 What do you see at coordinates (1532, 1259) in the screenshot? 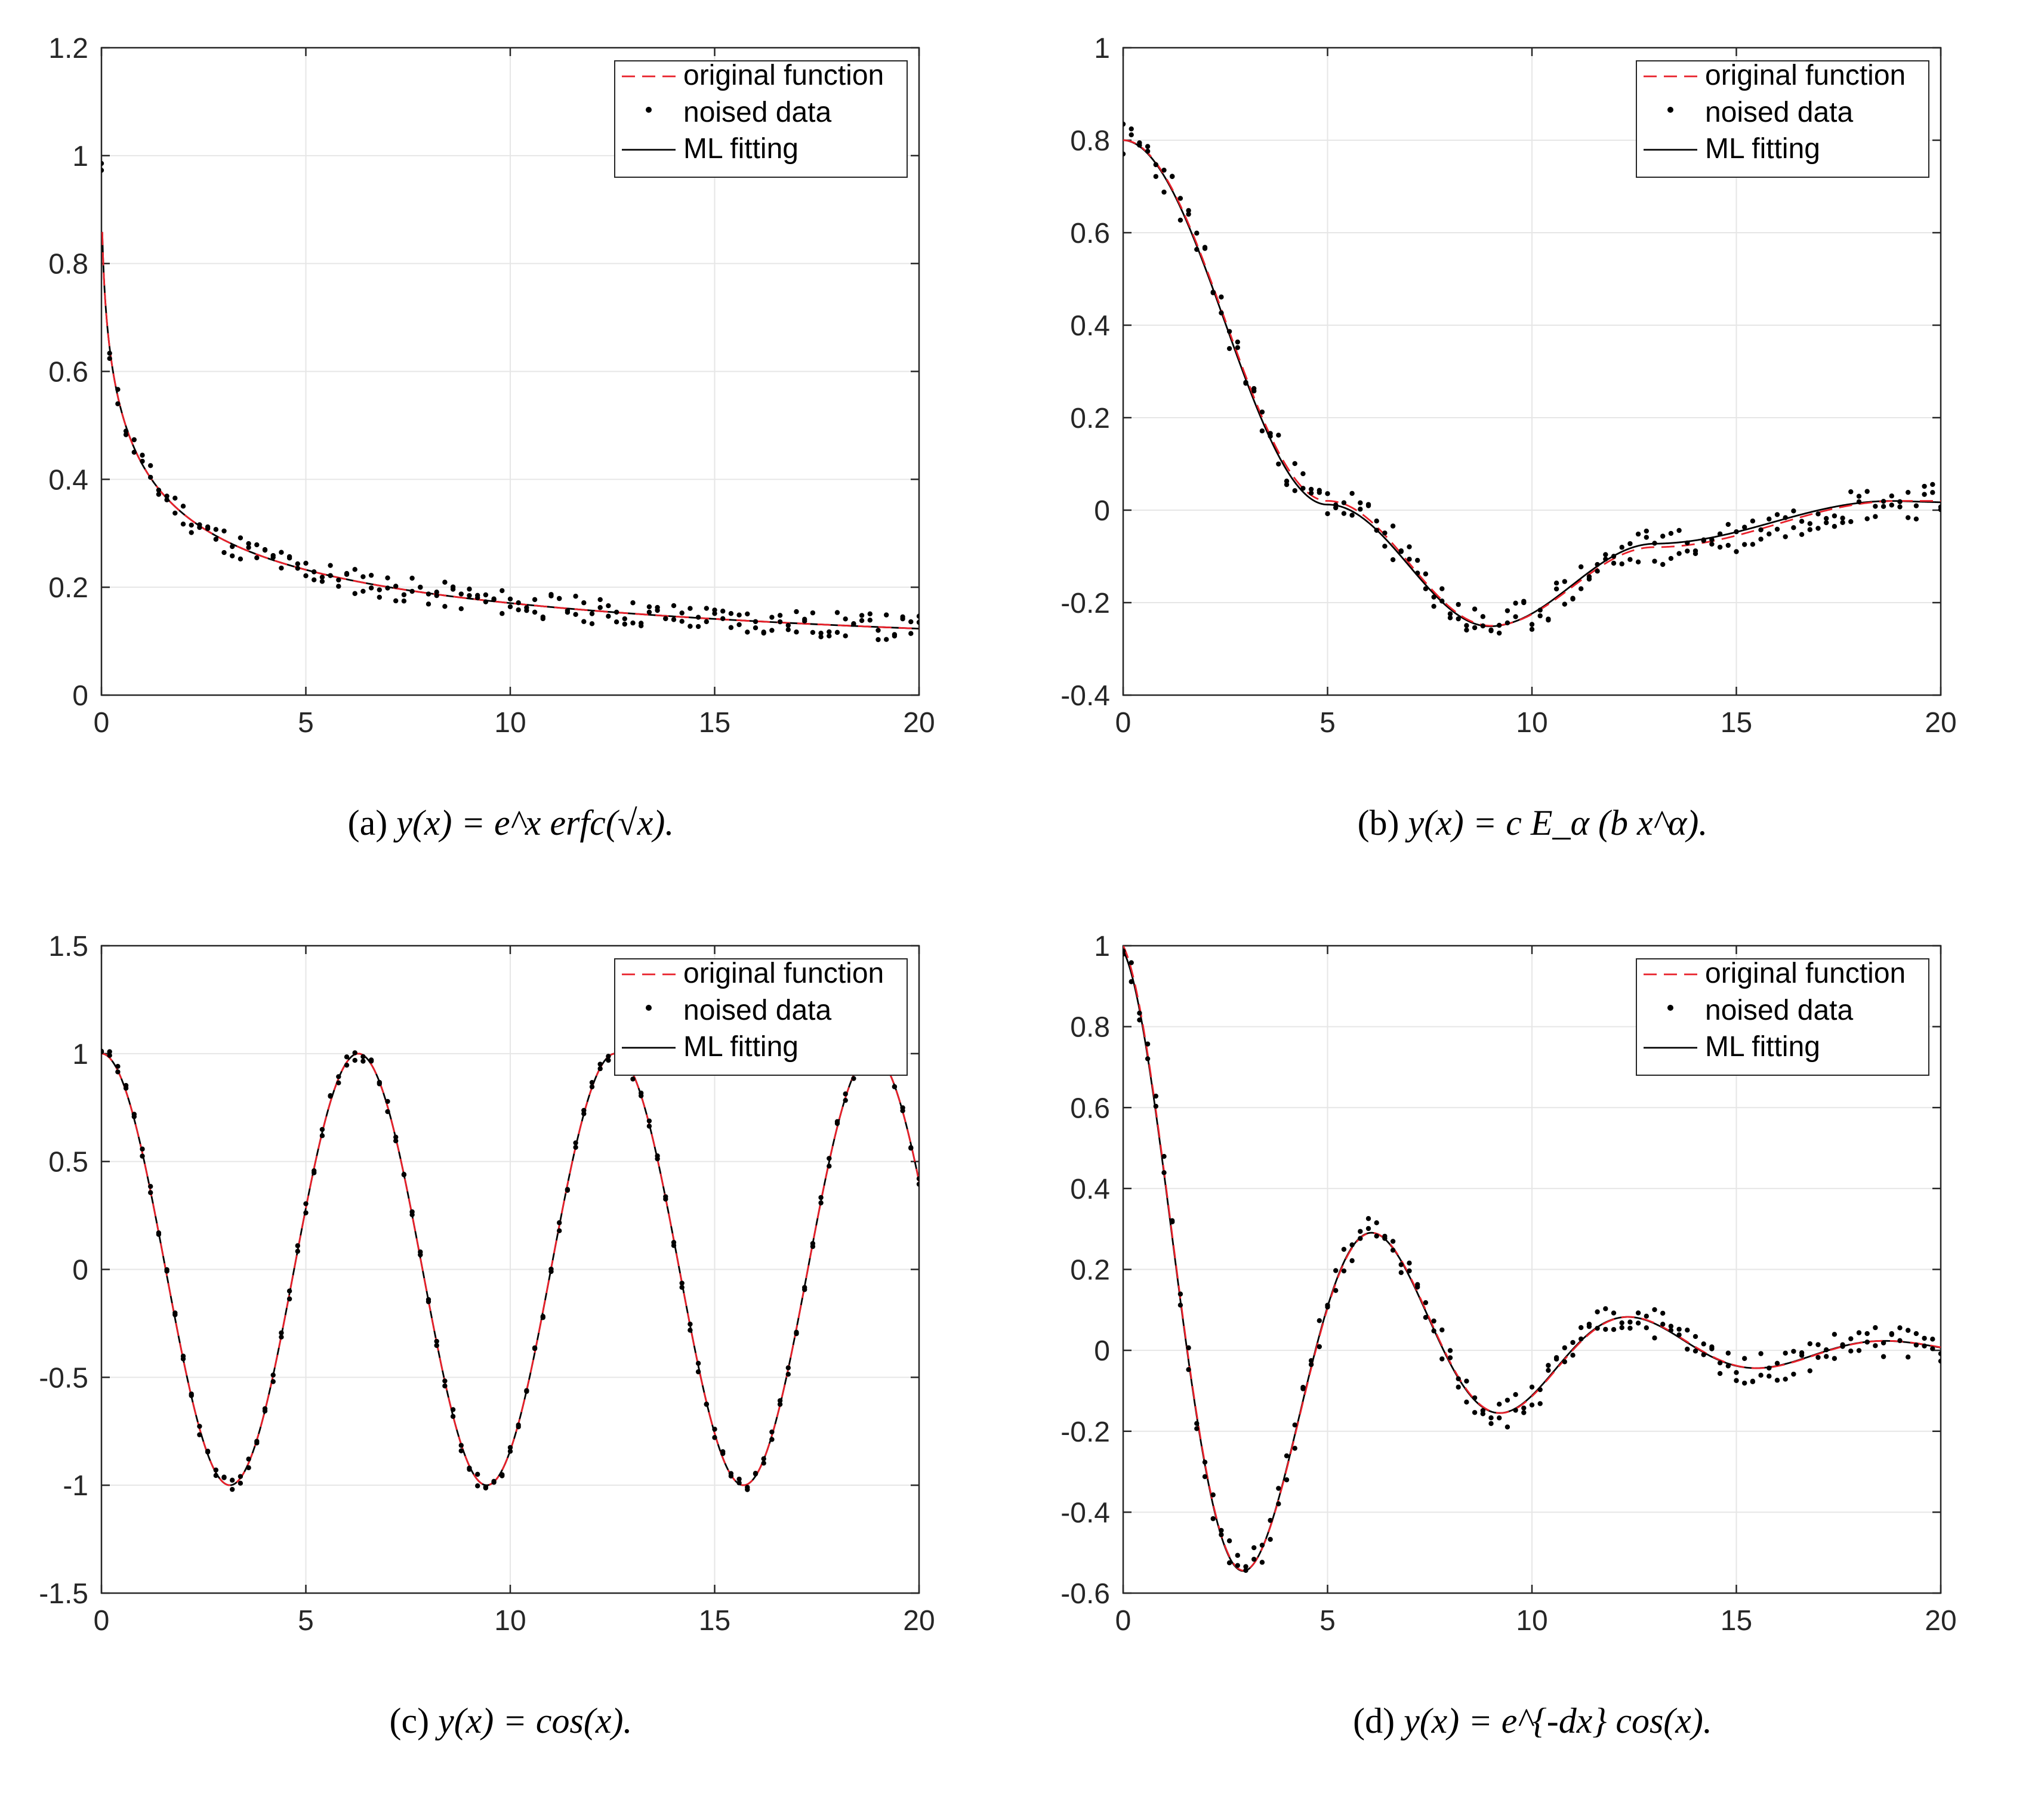
I see `series-original-d` at bounding box center [1532, 1259].